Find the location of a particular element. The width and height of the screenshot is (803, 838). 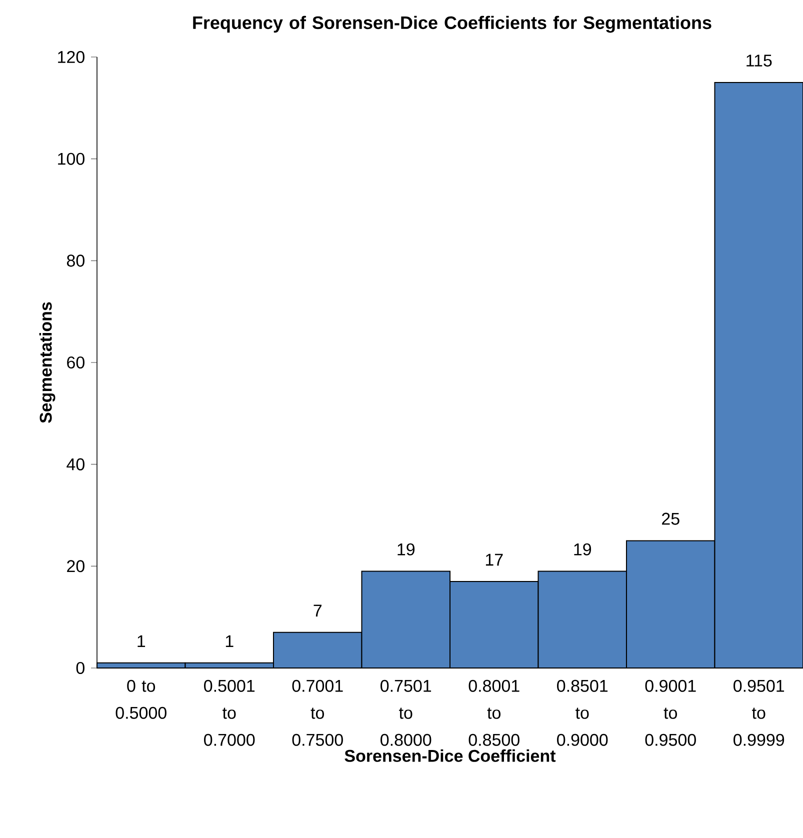

chart-title: Frequency of Sorensen-Dice Coefficients for Segmentations is located at coordinates (452, 24).